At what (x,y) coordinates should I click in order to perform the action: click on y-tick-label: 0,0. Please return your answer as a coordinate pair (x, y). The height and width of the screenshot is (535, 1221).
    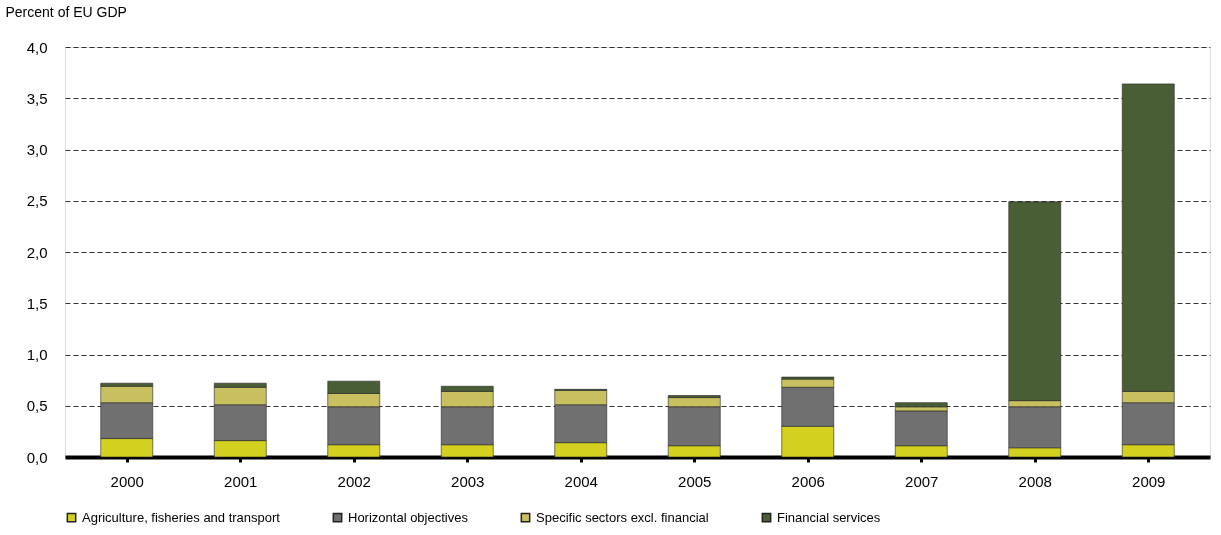
    Looking at the image, I should click on (37, 457).